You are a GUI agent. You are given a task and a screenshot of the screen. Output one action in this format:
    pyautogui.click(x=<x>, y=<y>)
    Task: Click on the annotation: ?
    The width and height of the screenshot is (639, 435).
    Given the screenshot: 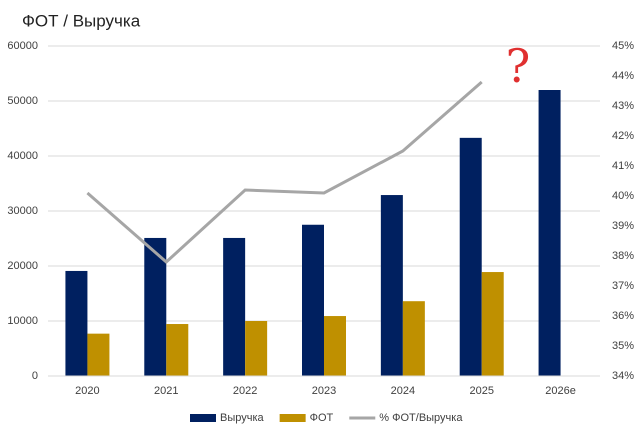 What is the action you would take?
    pyautogui.click(x=518, y=66)
    